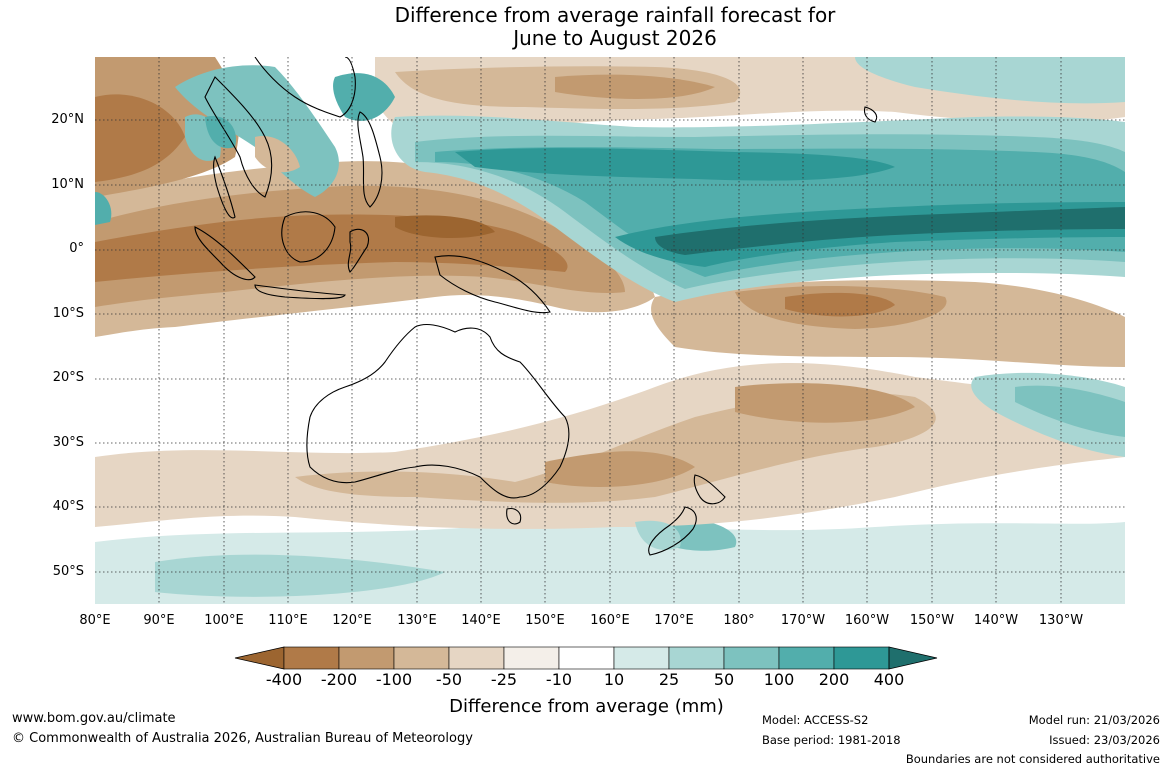  I want to click on colorbar-label: Difference from average (mm), so click(586, 706).